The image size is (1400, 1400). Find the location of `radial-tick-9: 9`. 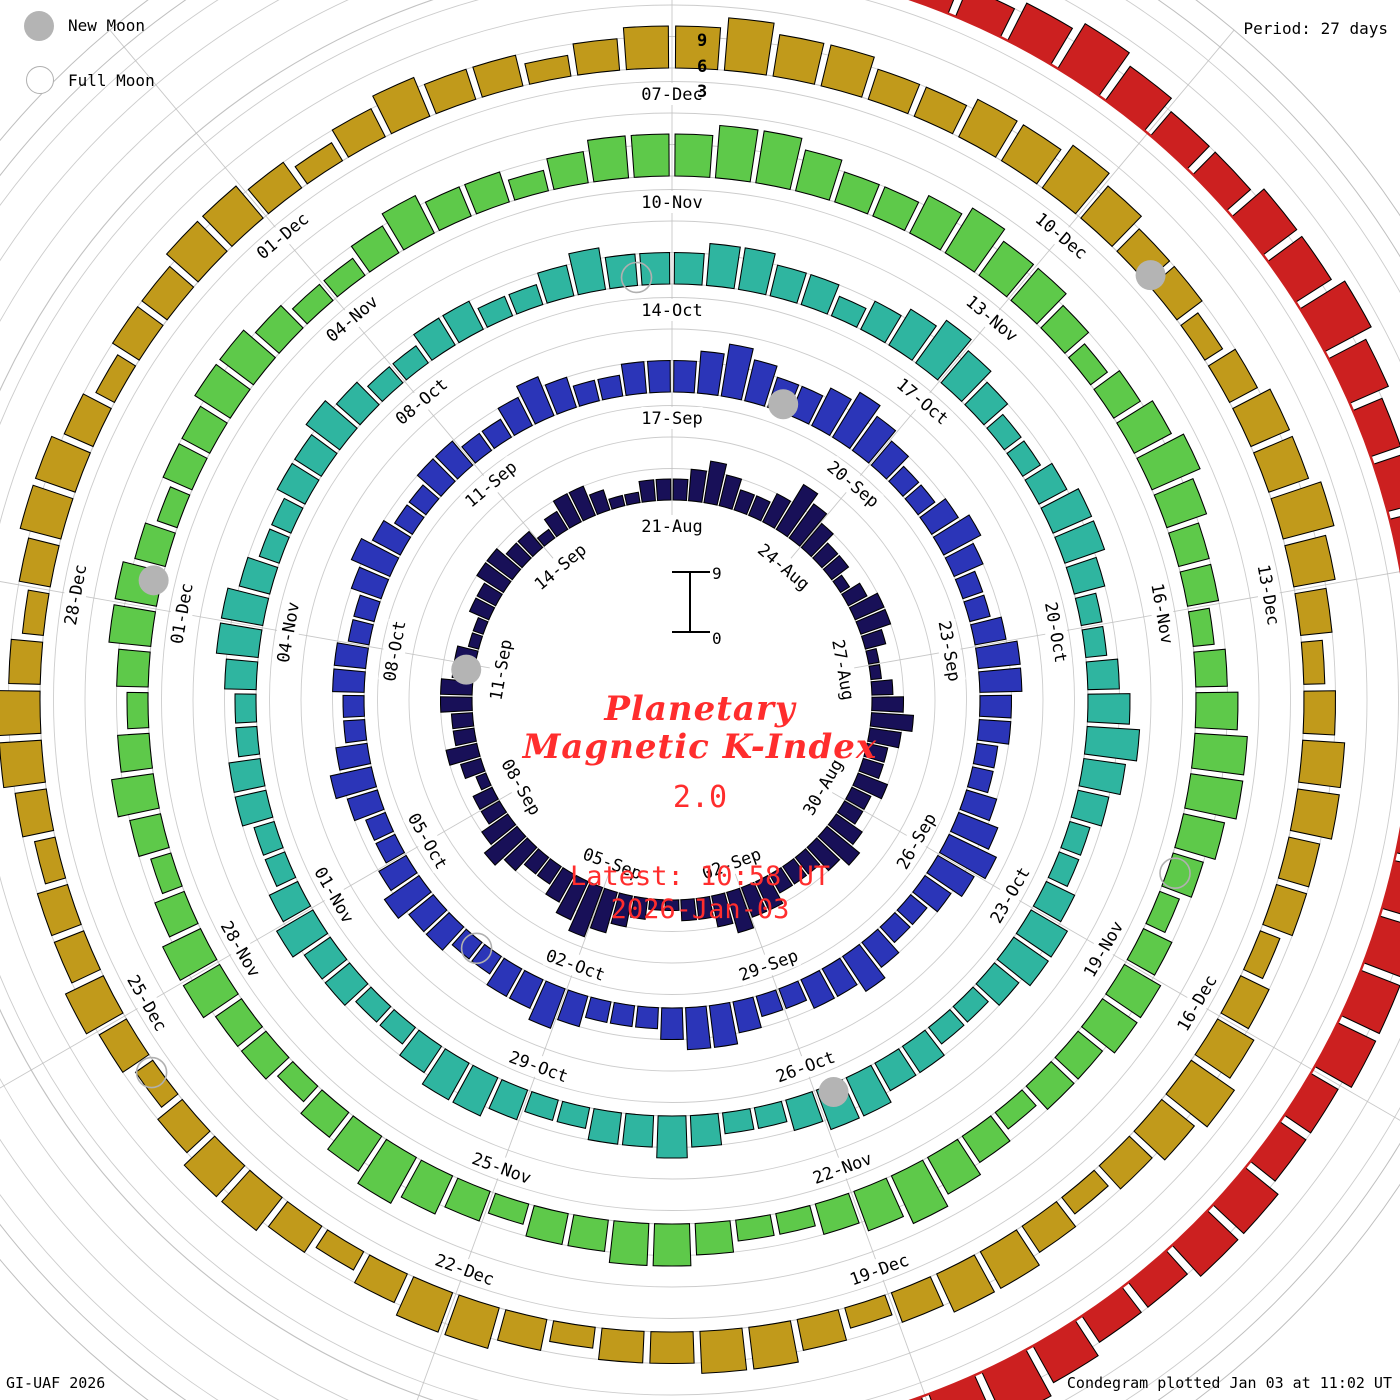

radial-tick-9: 9 is located at coordinates (702, 41).